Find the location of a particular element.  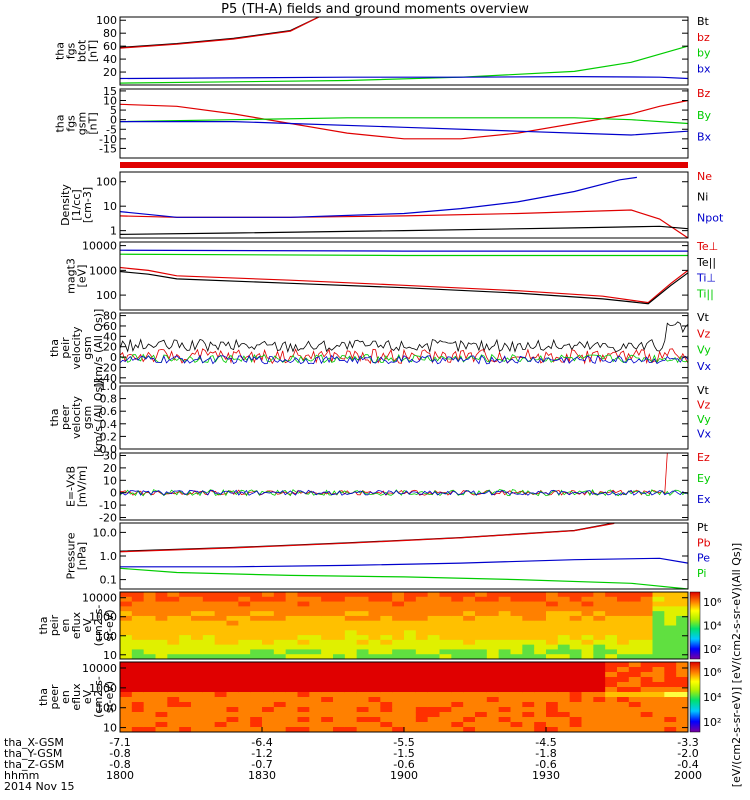

series-Bz is located at coordinates (404, 119).